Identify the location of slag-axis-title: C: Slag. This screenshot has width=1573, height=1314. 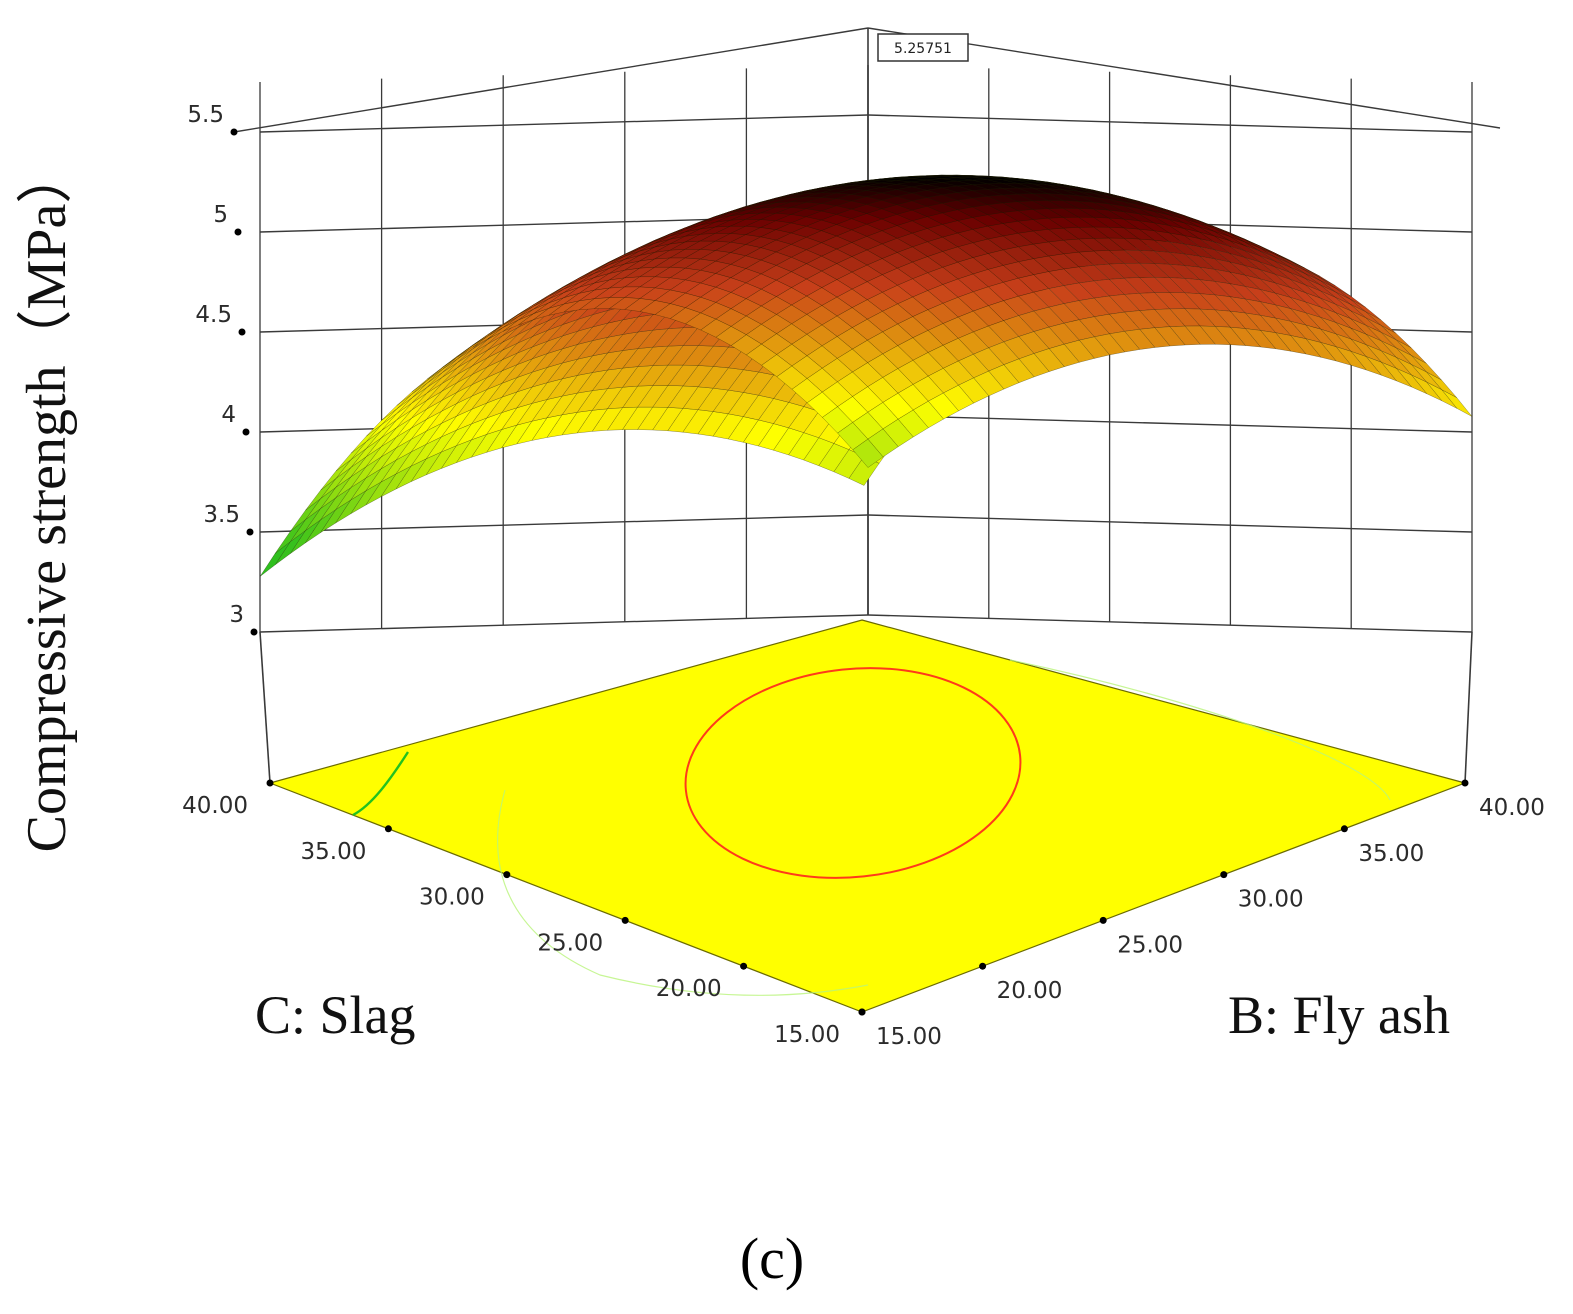
(335, 1015).